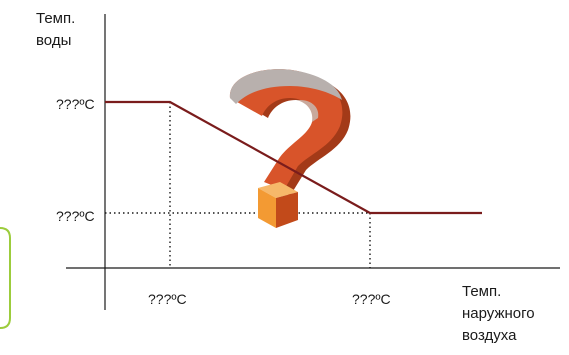 This screenshot has width=569, height=355. What do you see at coordinates (167, 299) in the screenshot?
I see `x-tick-low: ???ºC` at bounding box center [167, 299].